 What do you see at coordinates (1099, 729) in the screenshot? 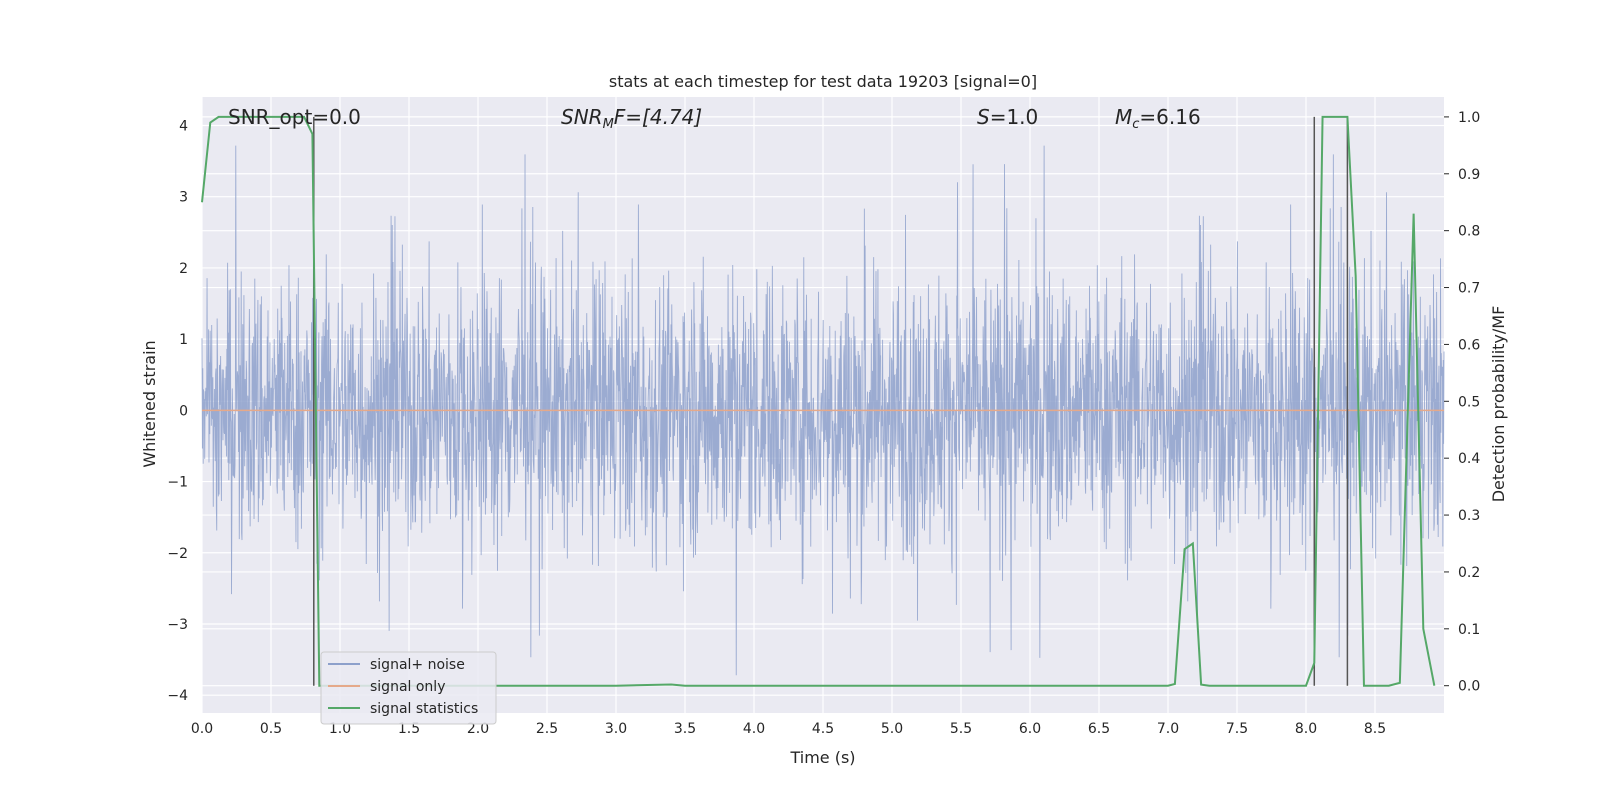
I see `x-tick-label: 6.5` at bounding box center [1099, 729].